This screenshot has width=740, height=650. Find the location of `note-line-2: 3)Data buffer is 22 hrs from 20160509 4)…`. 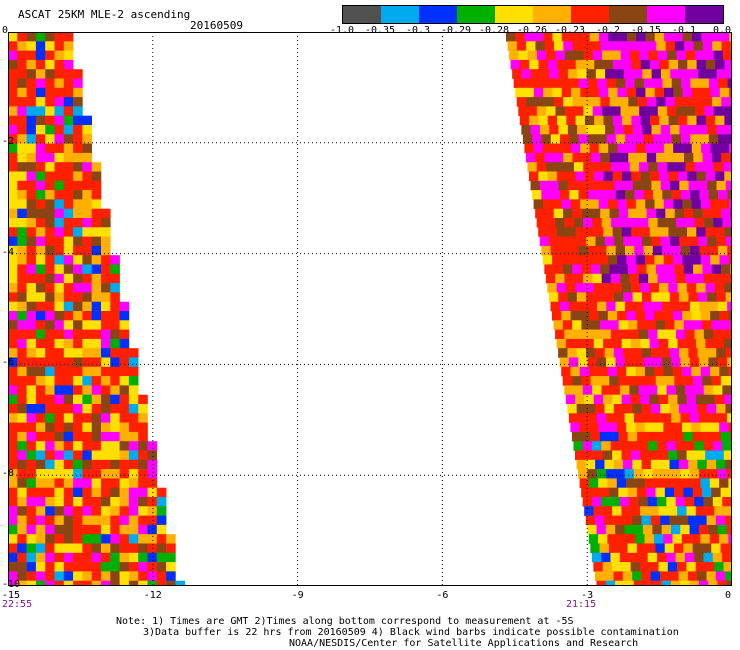

note-line-2: 3)Data buffer is 22 hrs from 20160509 4)… is located at coordinates (411, 632).